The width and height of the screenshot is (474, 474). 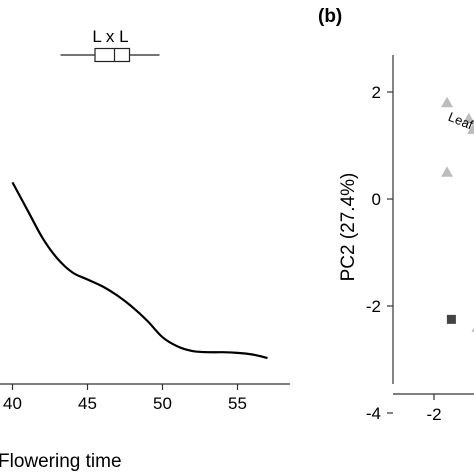 What do you see at coordinates (348, 227) in the screenshot?
I see `pca-y-axis-title: PC2 (27.4%)` at bounding box center [348, 227].